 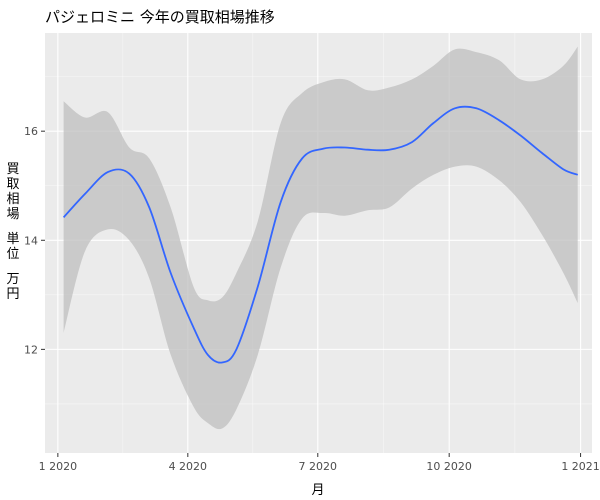 I want to click on y-axis-title-char: 位, so click(x=12, y=254).